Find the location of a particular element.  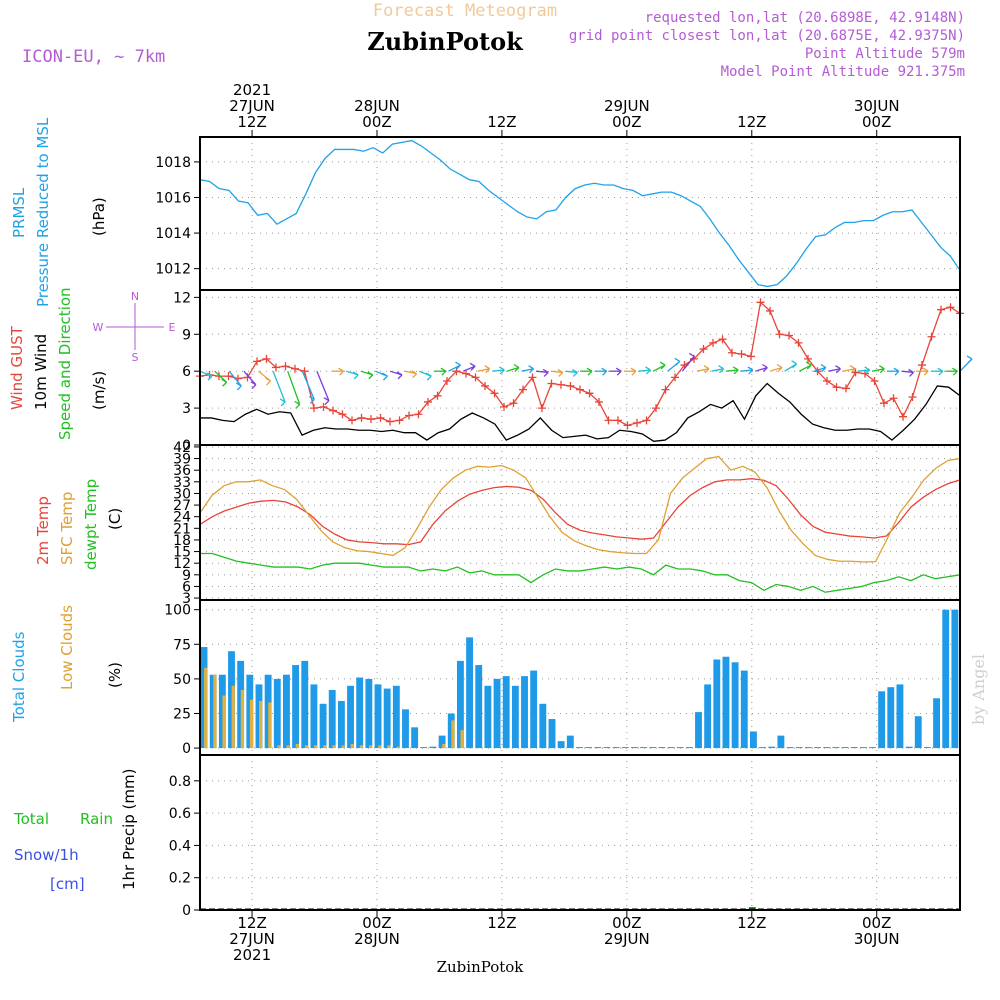

top-time-label: 12Z is located at coordinates (501, 122).